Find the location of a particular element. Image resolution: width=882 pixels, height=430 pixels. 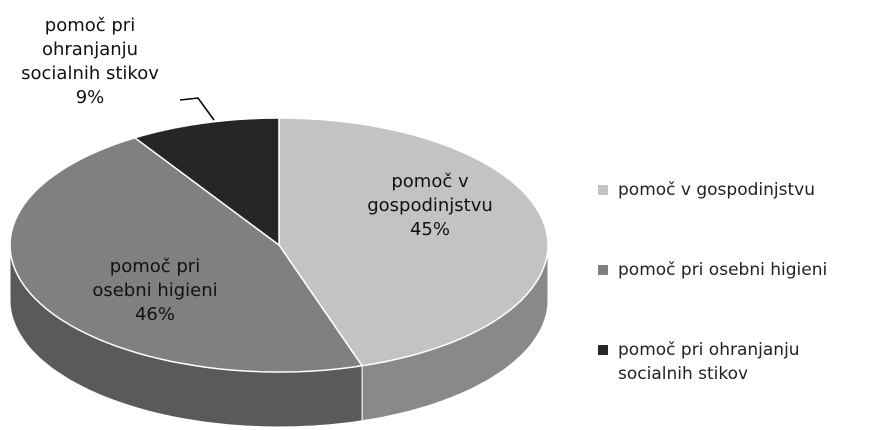

data-label-name: pomoč pri osebni higieni is located at coordinates (155, 278).